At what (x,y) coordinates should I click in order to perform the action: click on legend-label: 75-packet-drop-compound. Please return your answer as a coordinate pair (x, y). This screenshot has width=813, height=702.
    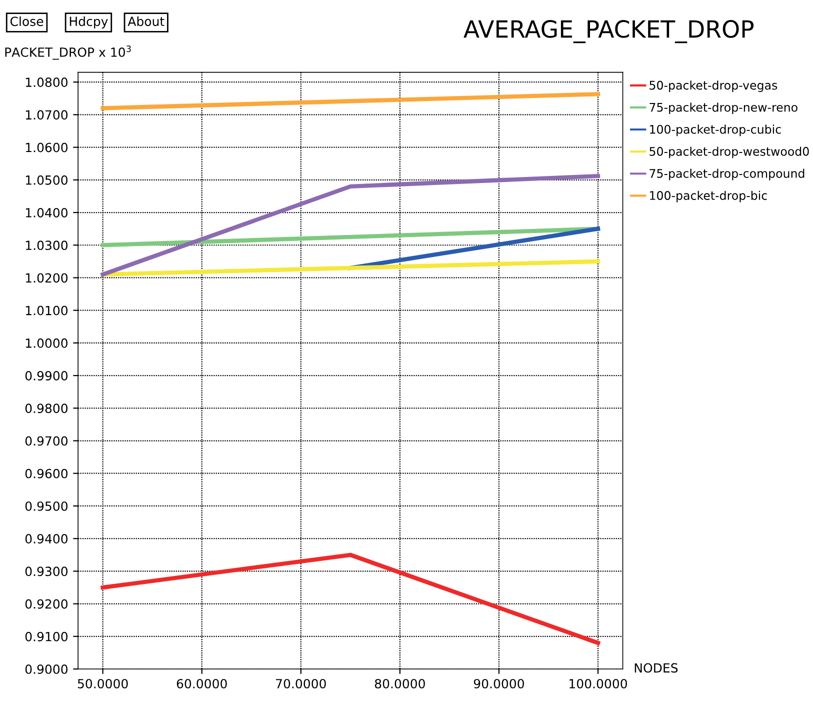
    Looking at the image, I should click on (727, 174).